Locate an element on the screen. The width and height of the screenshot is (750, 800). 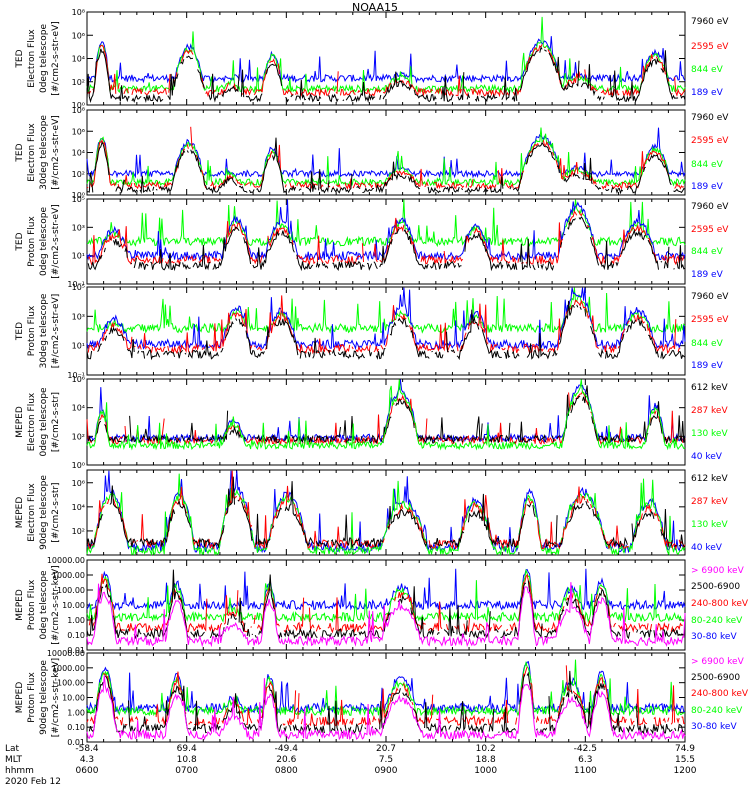
y-axis-label: 30deg telescope is located at coordinates (44, 152).